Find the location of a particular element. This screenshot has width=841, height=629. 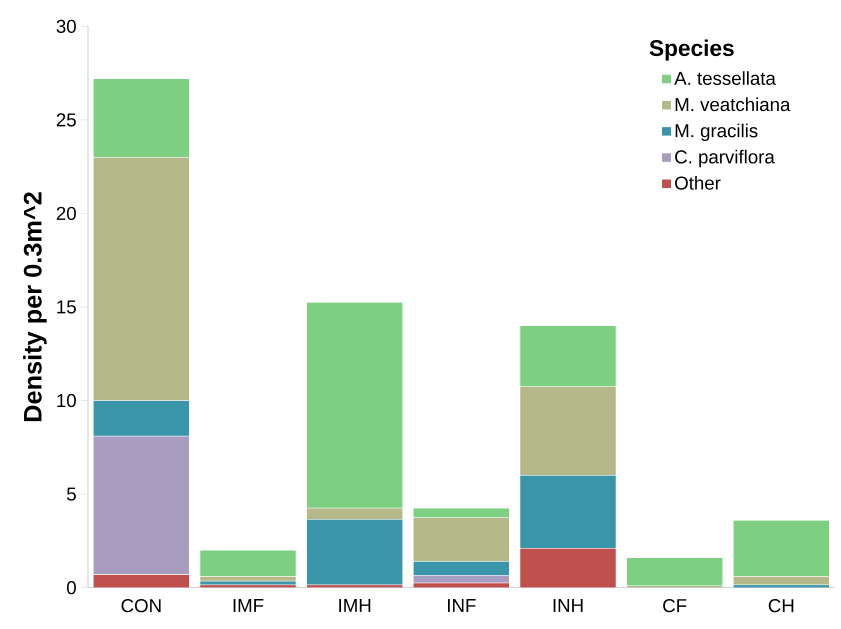

legend-label: Other is located at coordinates (698, 183).